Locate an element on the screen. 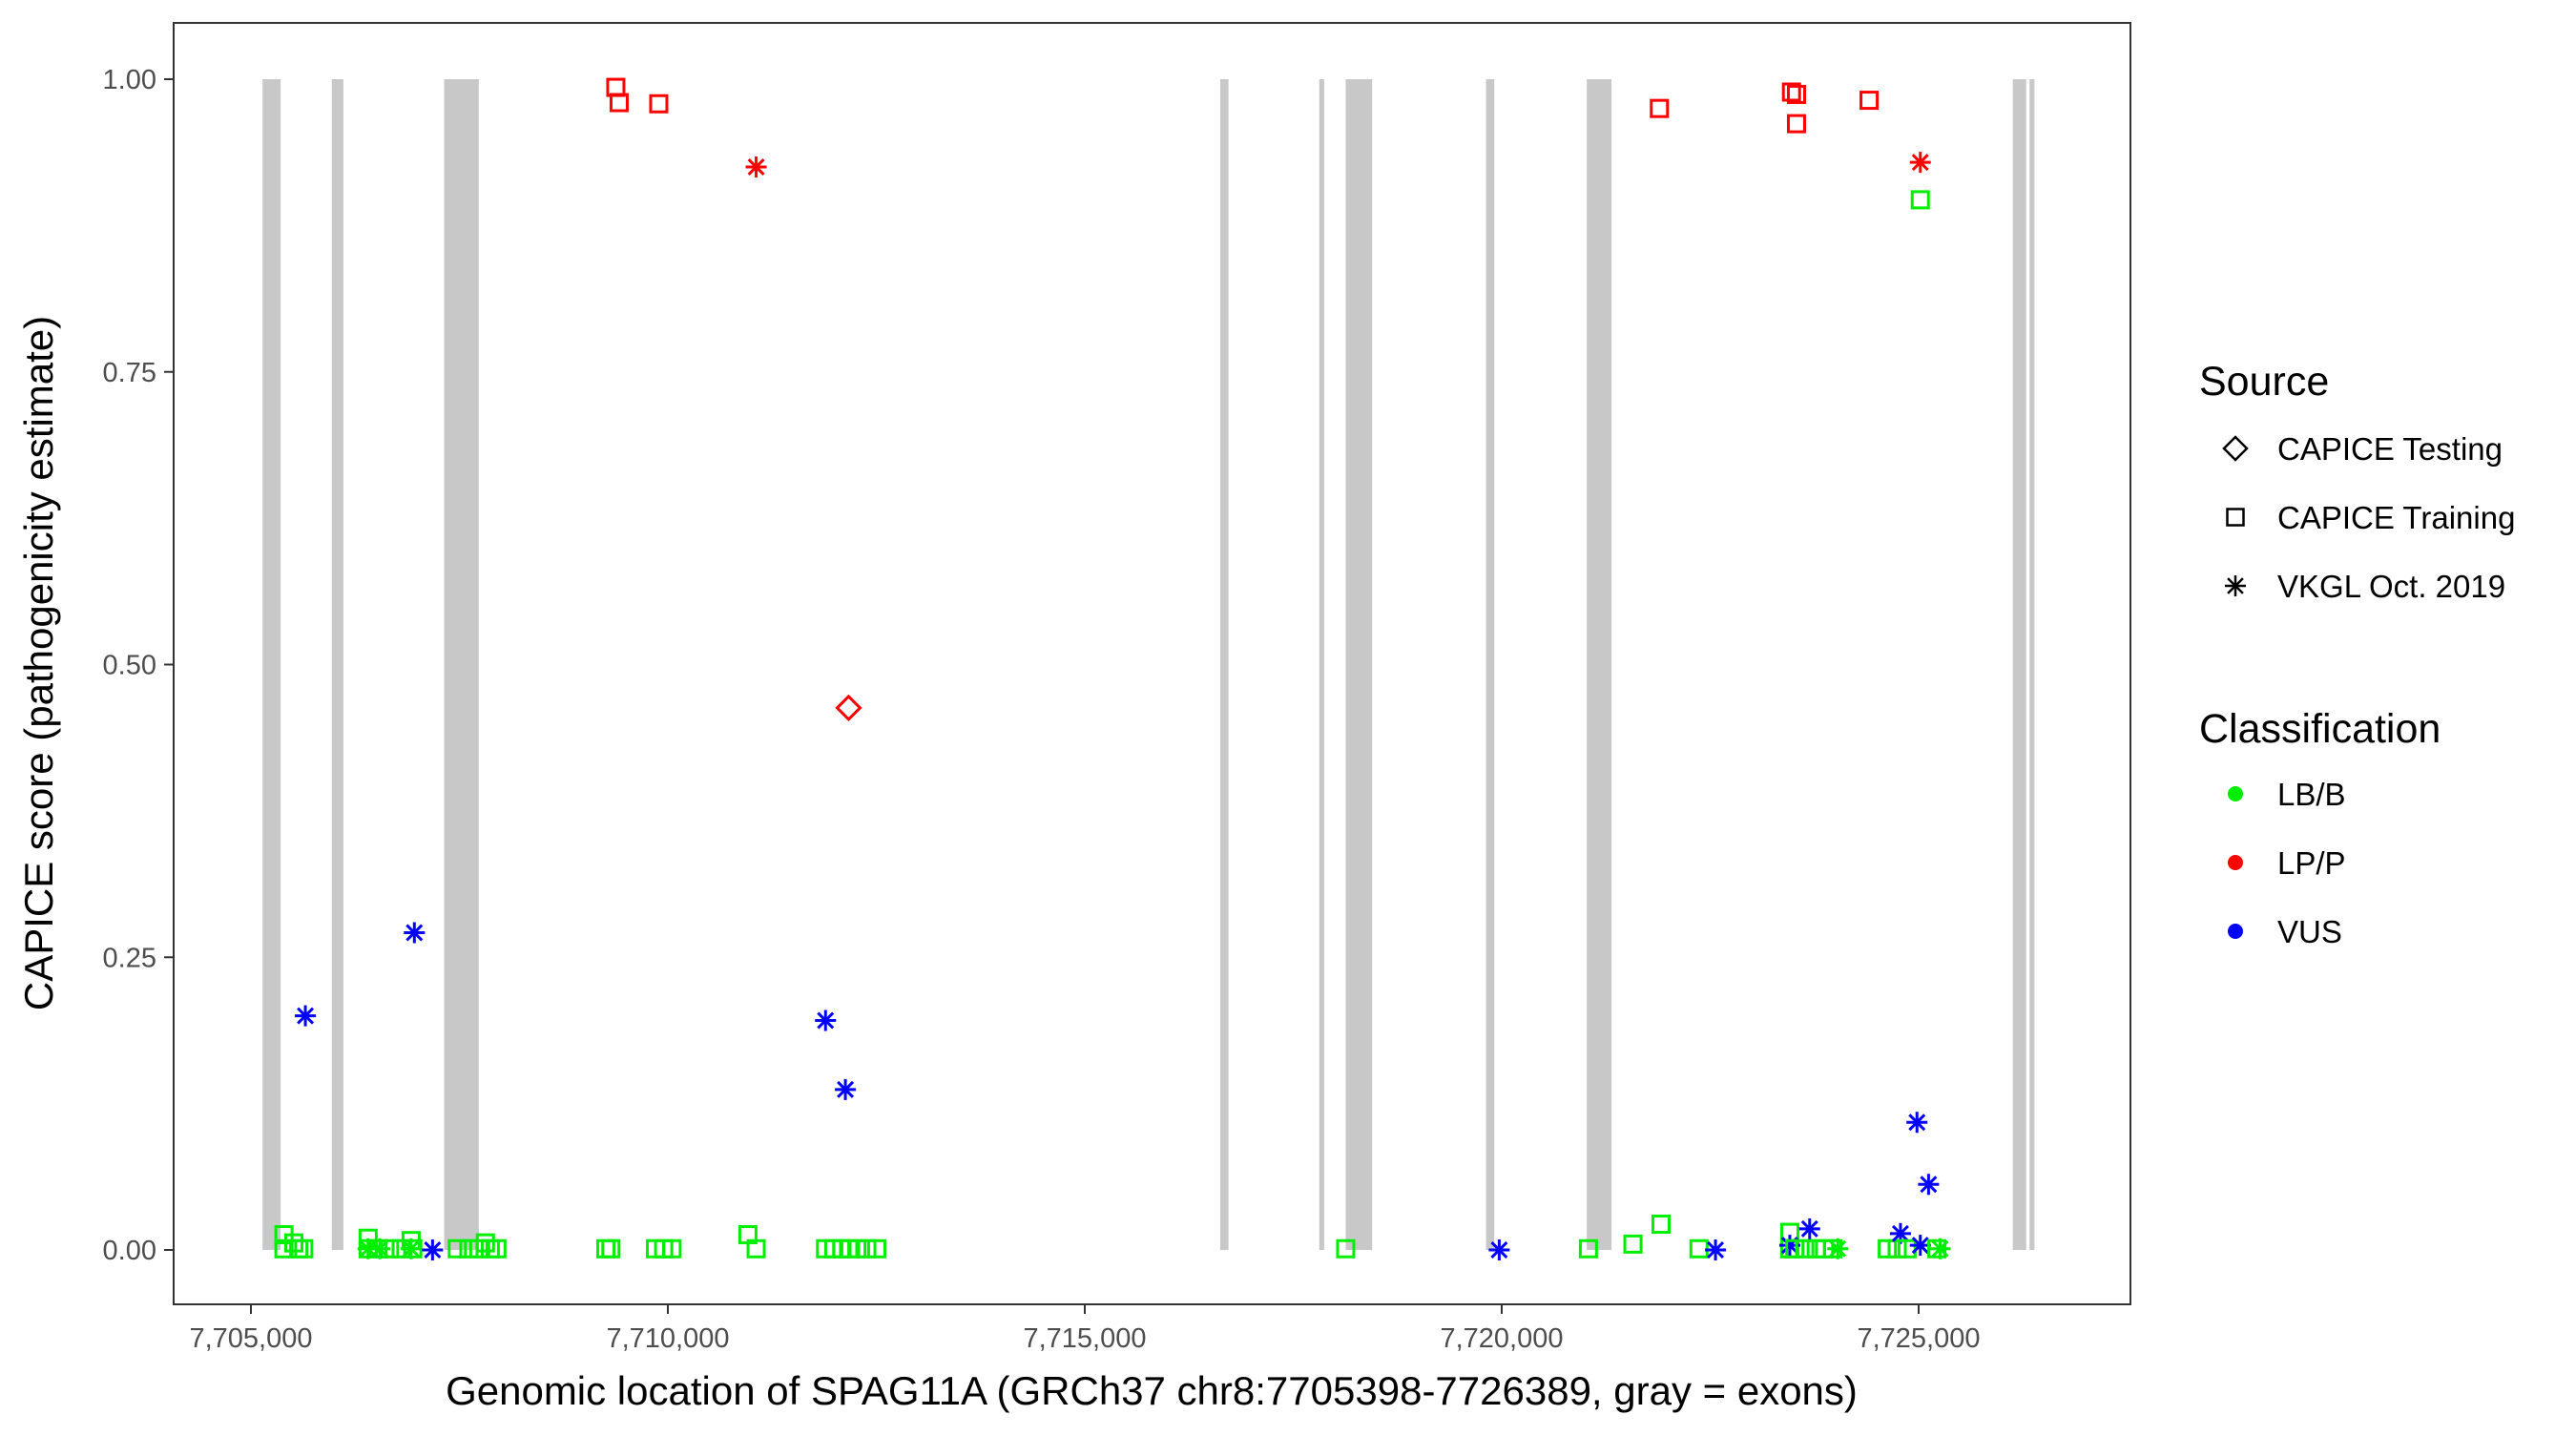 This screenshot has width=2576, height=1436. legend-item-label: VUS is located at coordinates (2309, 931).